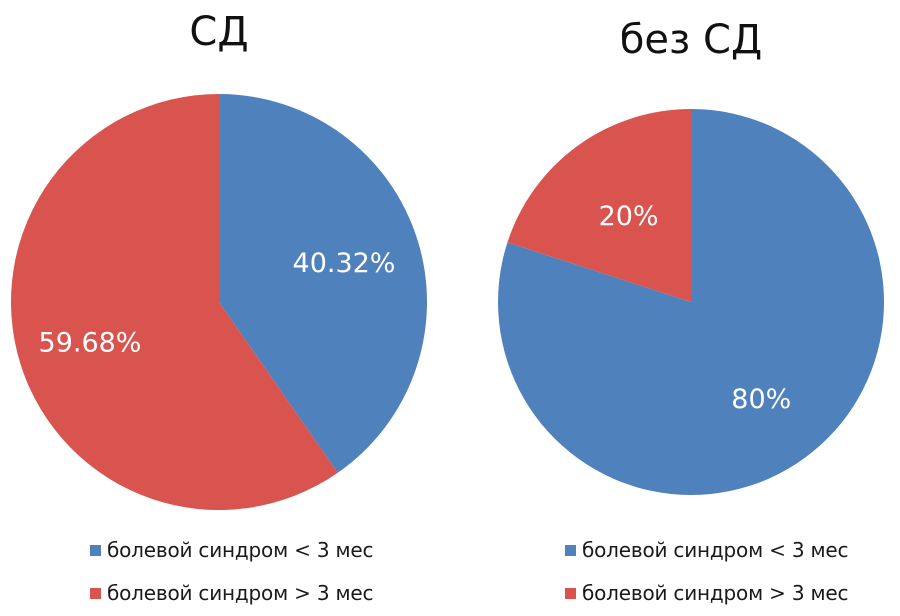 Image resolution: width=900 pixels, height=616 pixels. Describe the element at coordinates (218, 32) in the screenshot. I see `chart-title: СД` at that location.